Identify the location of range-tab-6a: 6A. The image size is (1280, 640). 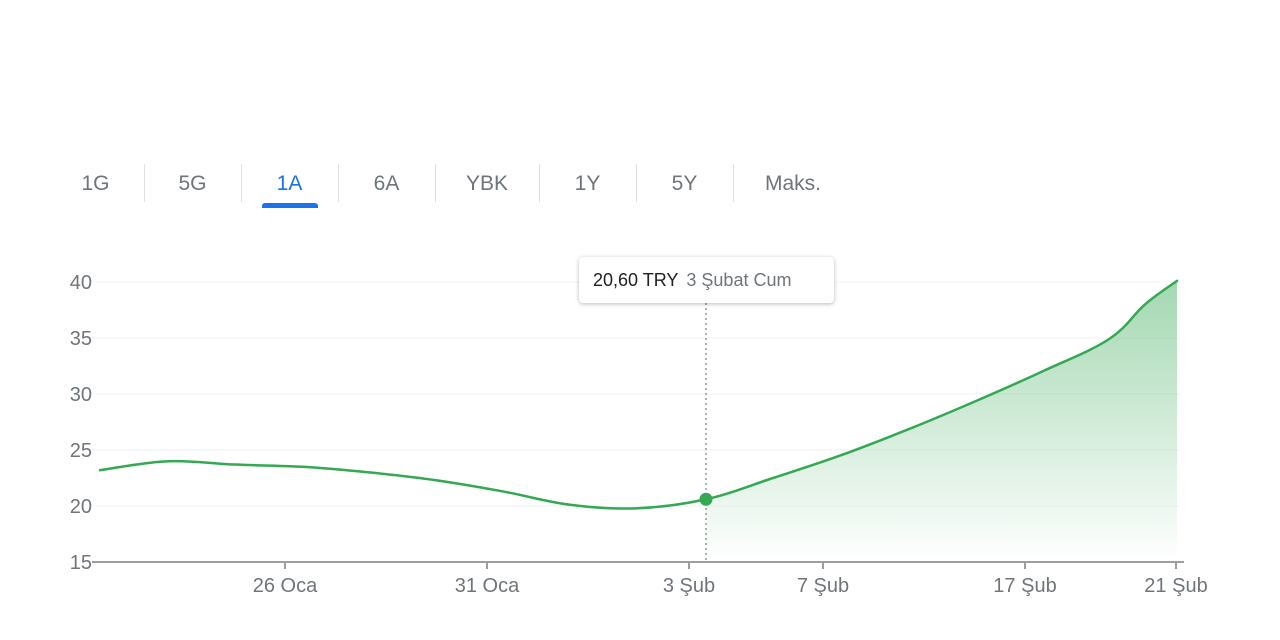
(386, 184).